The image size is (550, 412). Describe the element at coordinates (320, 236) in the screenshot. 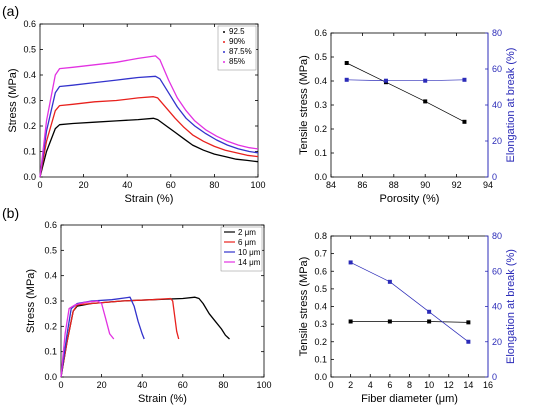

I see `y-tick-label: 0.8` at that location.